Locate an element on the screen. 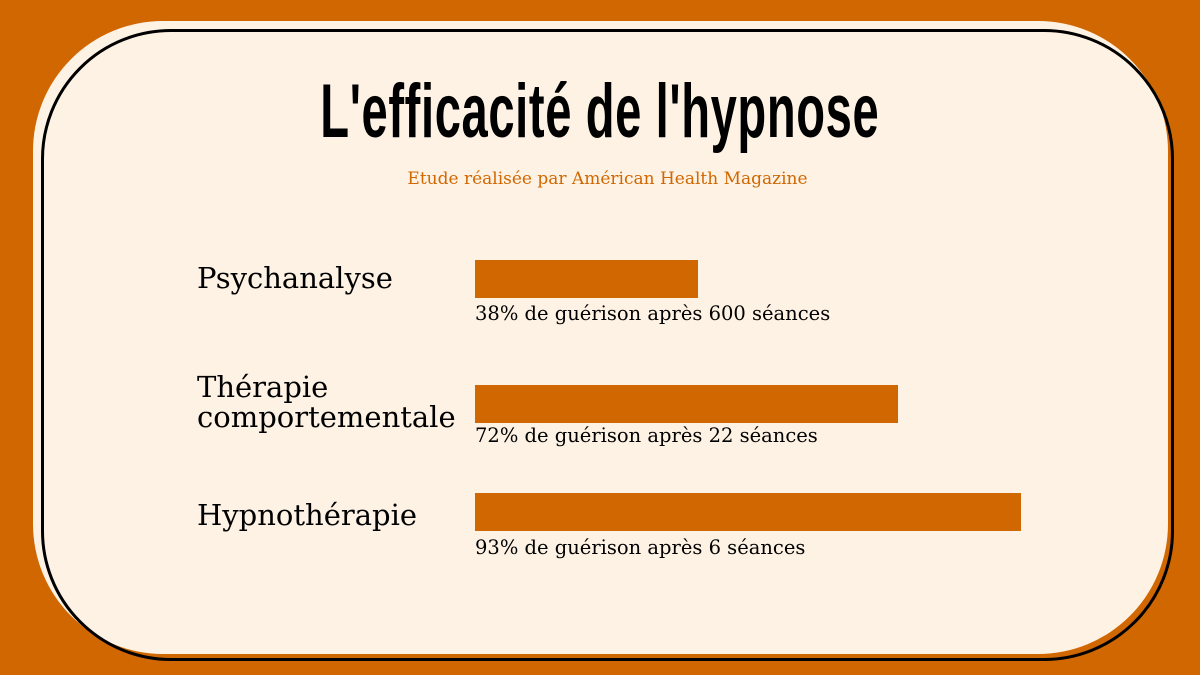  chart-title-text: L'efficacité de l'hypnose is located at coordinates (600, 111).